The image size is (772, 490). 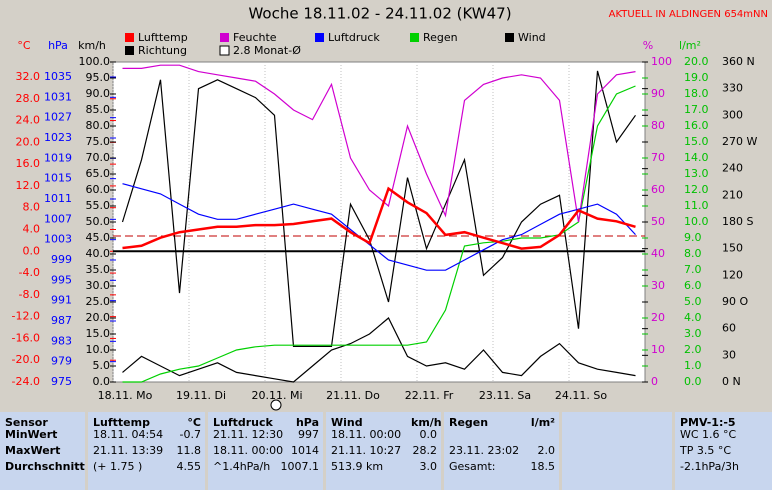 I want to click on axis-unit: %, so click(x=648, y=45).